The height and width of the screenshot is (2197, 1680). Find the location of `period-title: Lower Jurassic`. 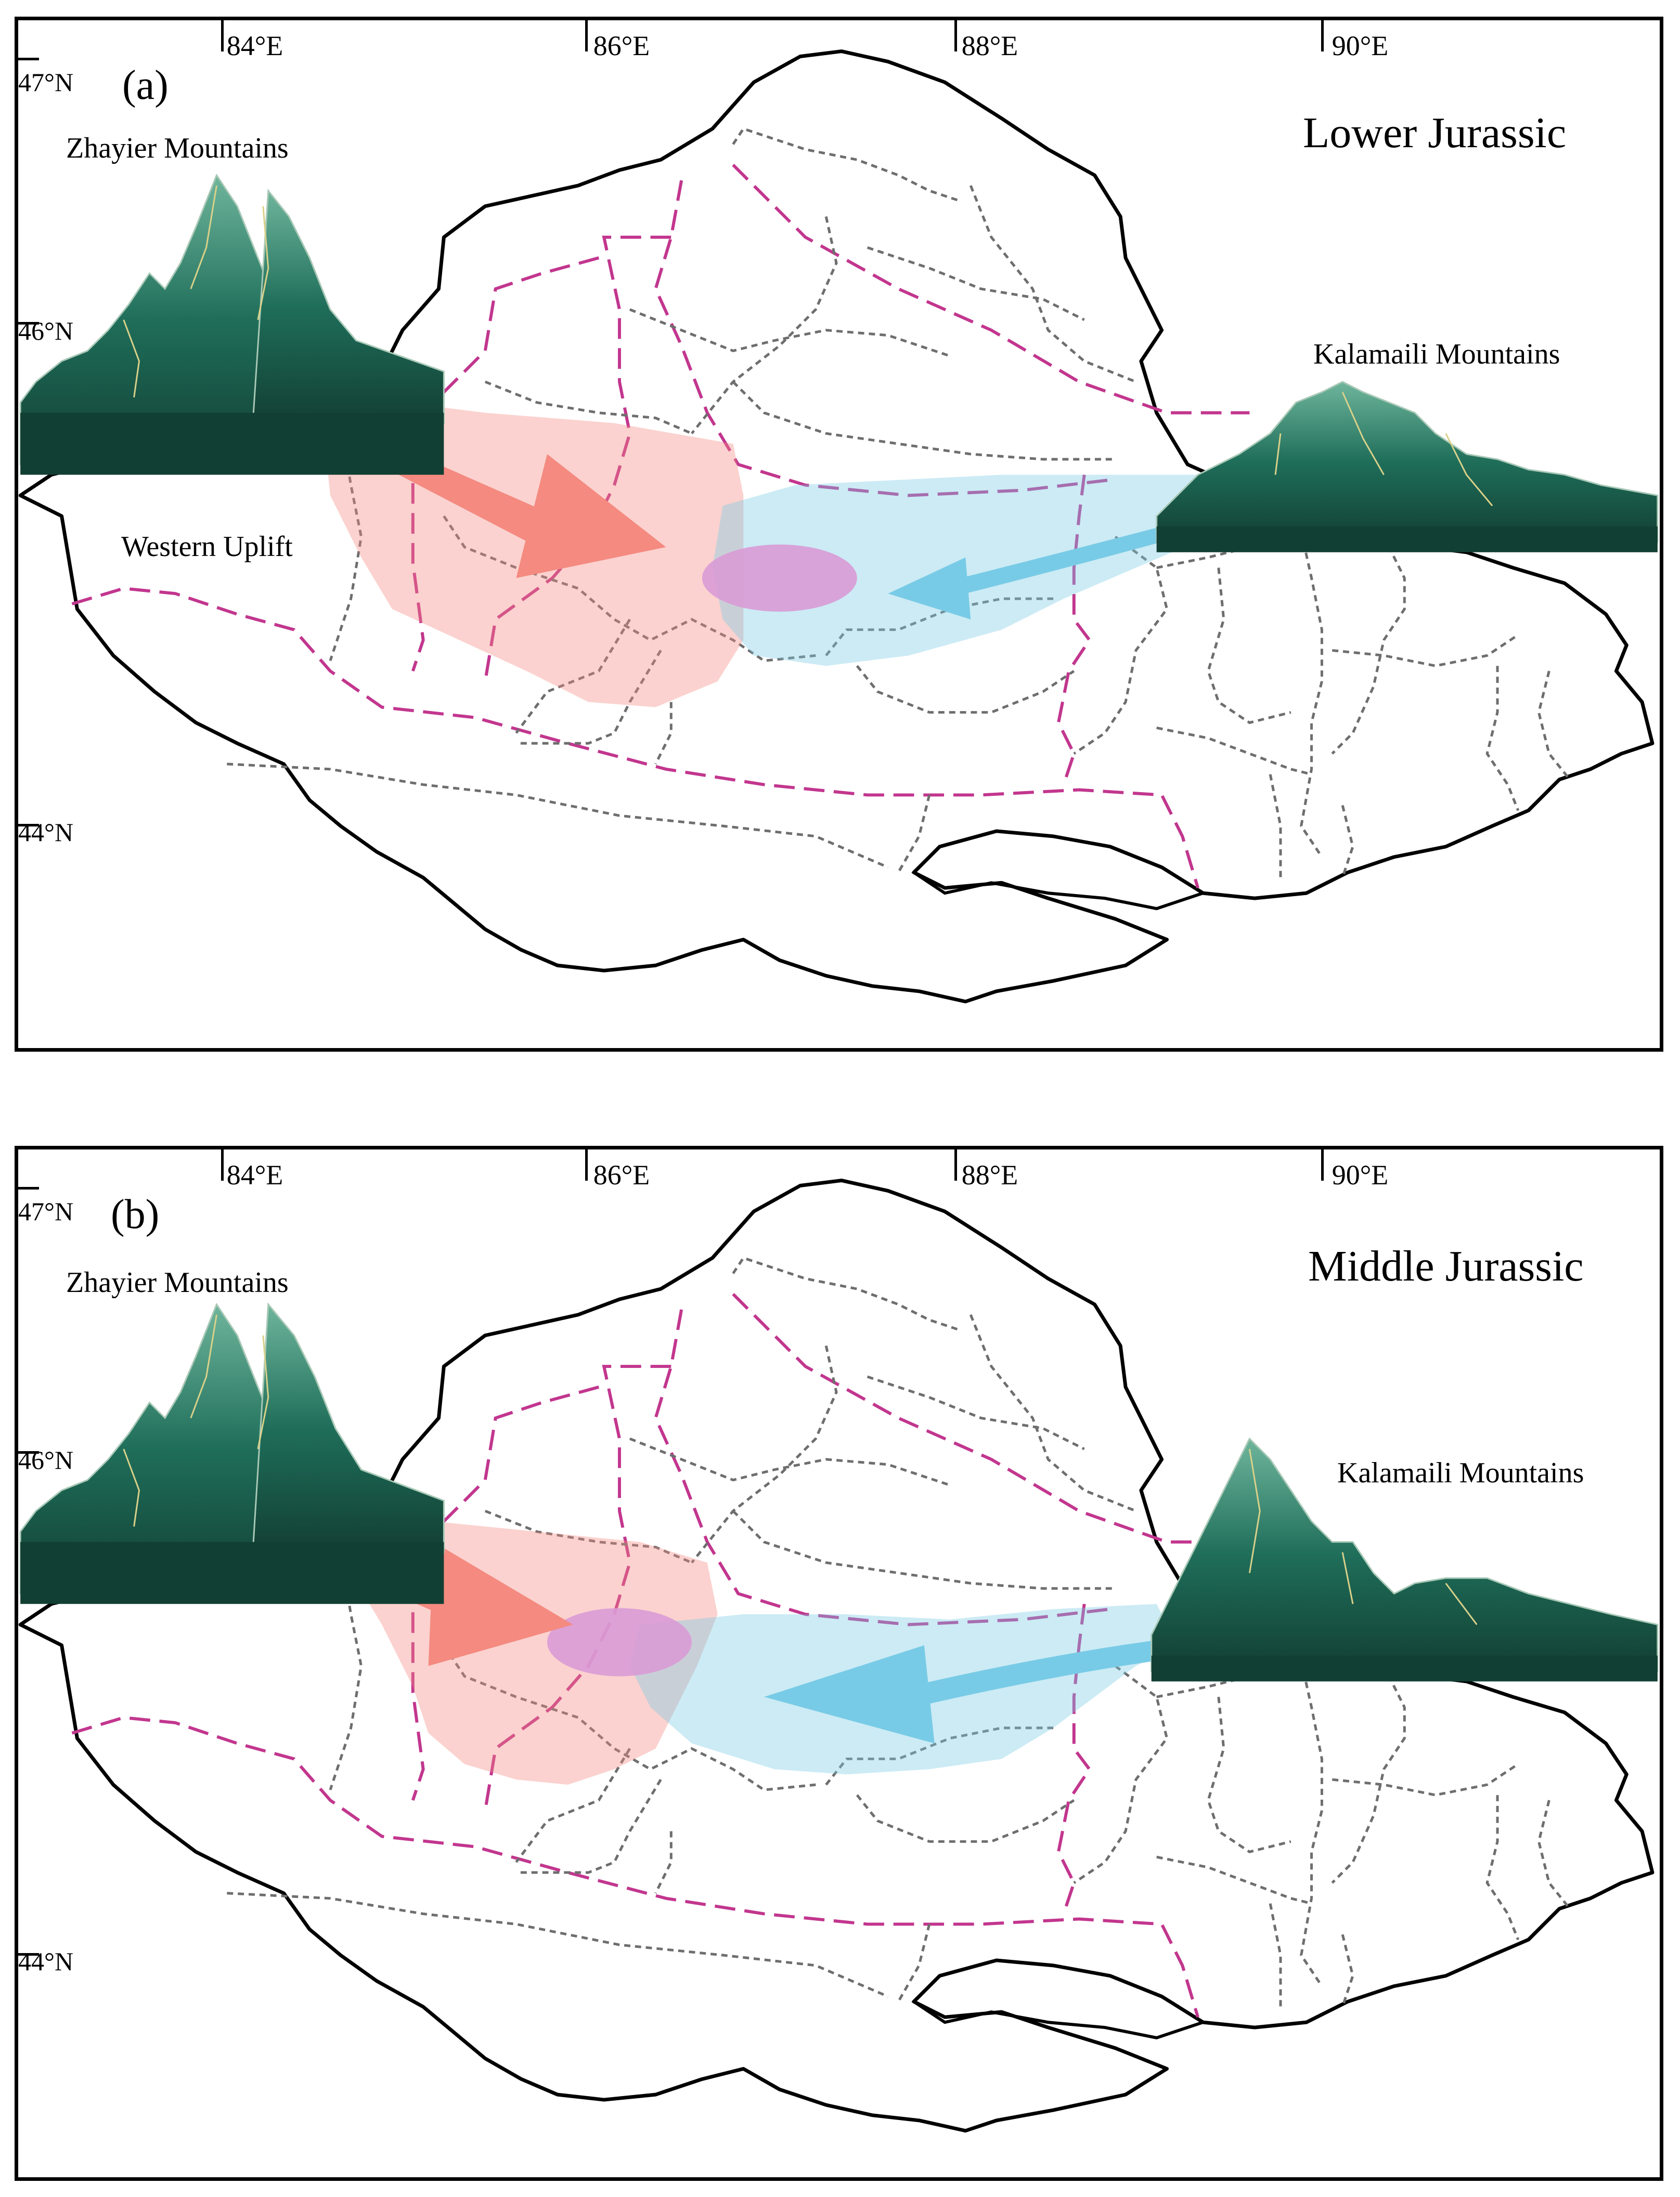

period-title: Lower Jurassic is located at coordinates (1435, 133).